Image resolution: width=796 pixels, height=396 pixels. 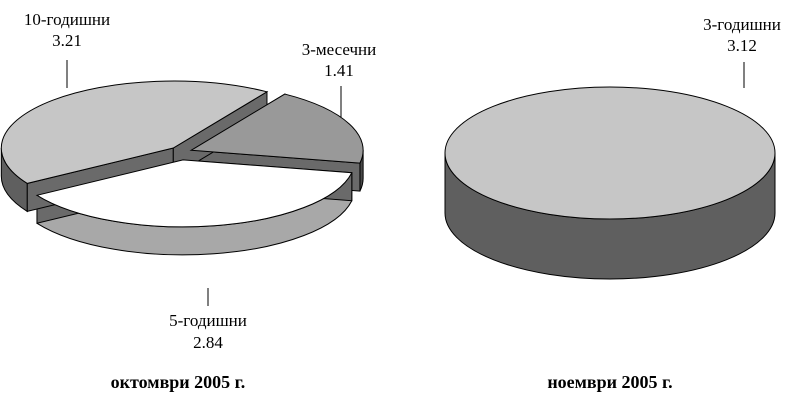 I want to click on slice-label-3y: 3-годишни, so click(x=742, y=24).